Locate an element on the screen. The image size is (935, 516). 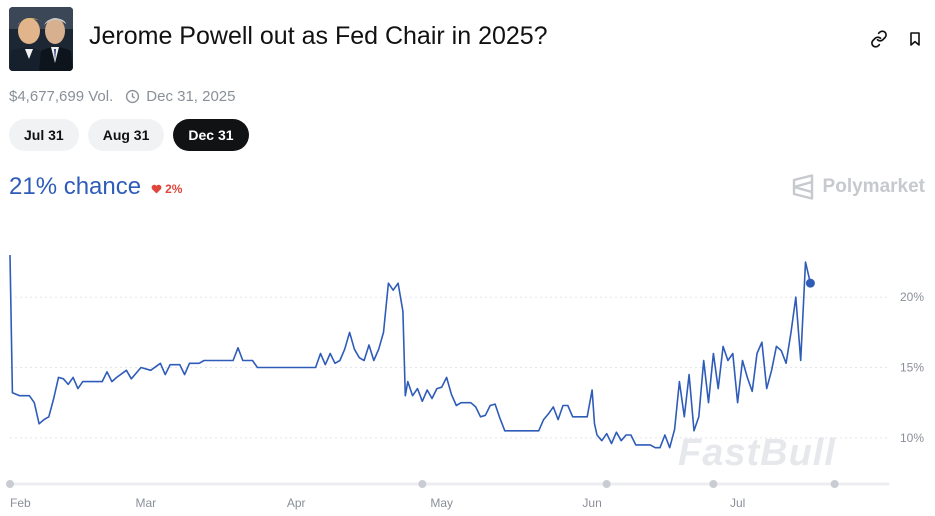
polymarket-brand: Polymarket is located at coordinates (858, 187).